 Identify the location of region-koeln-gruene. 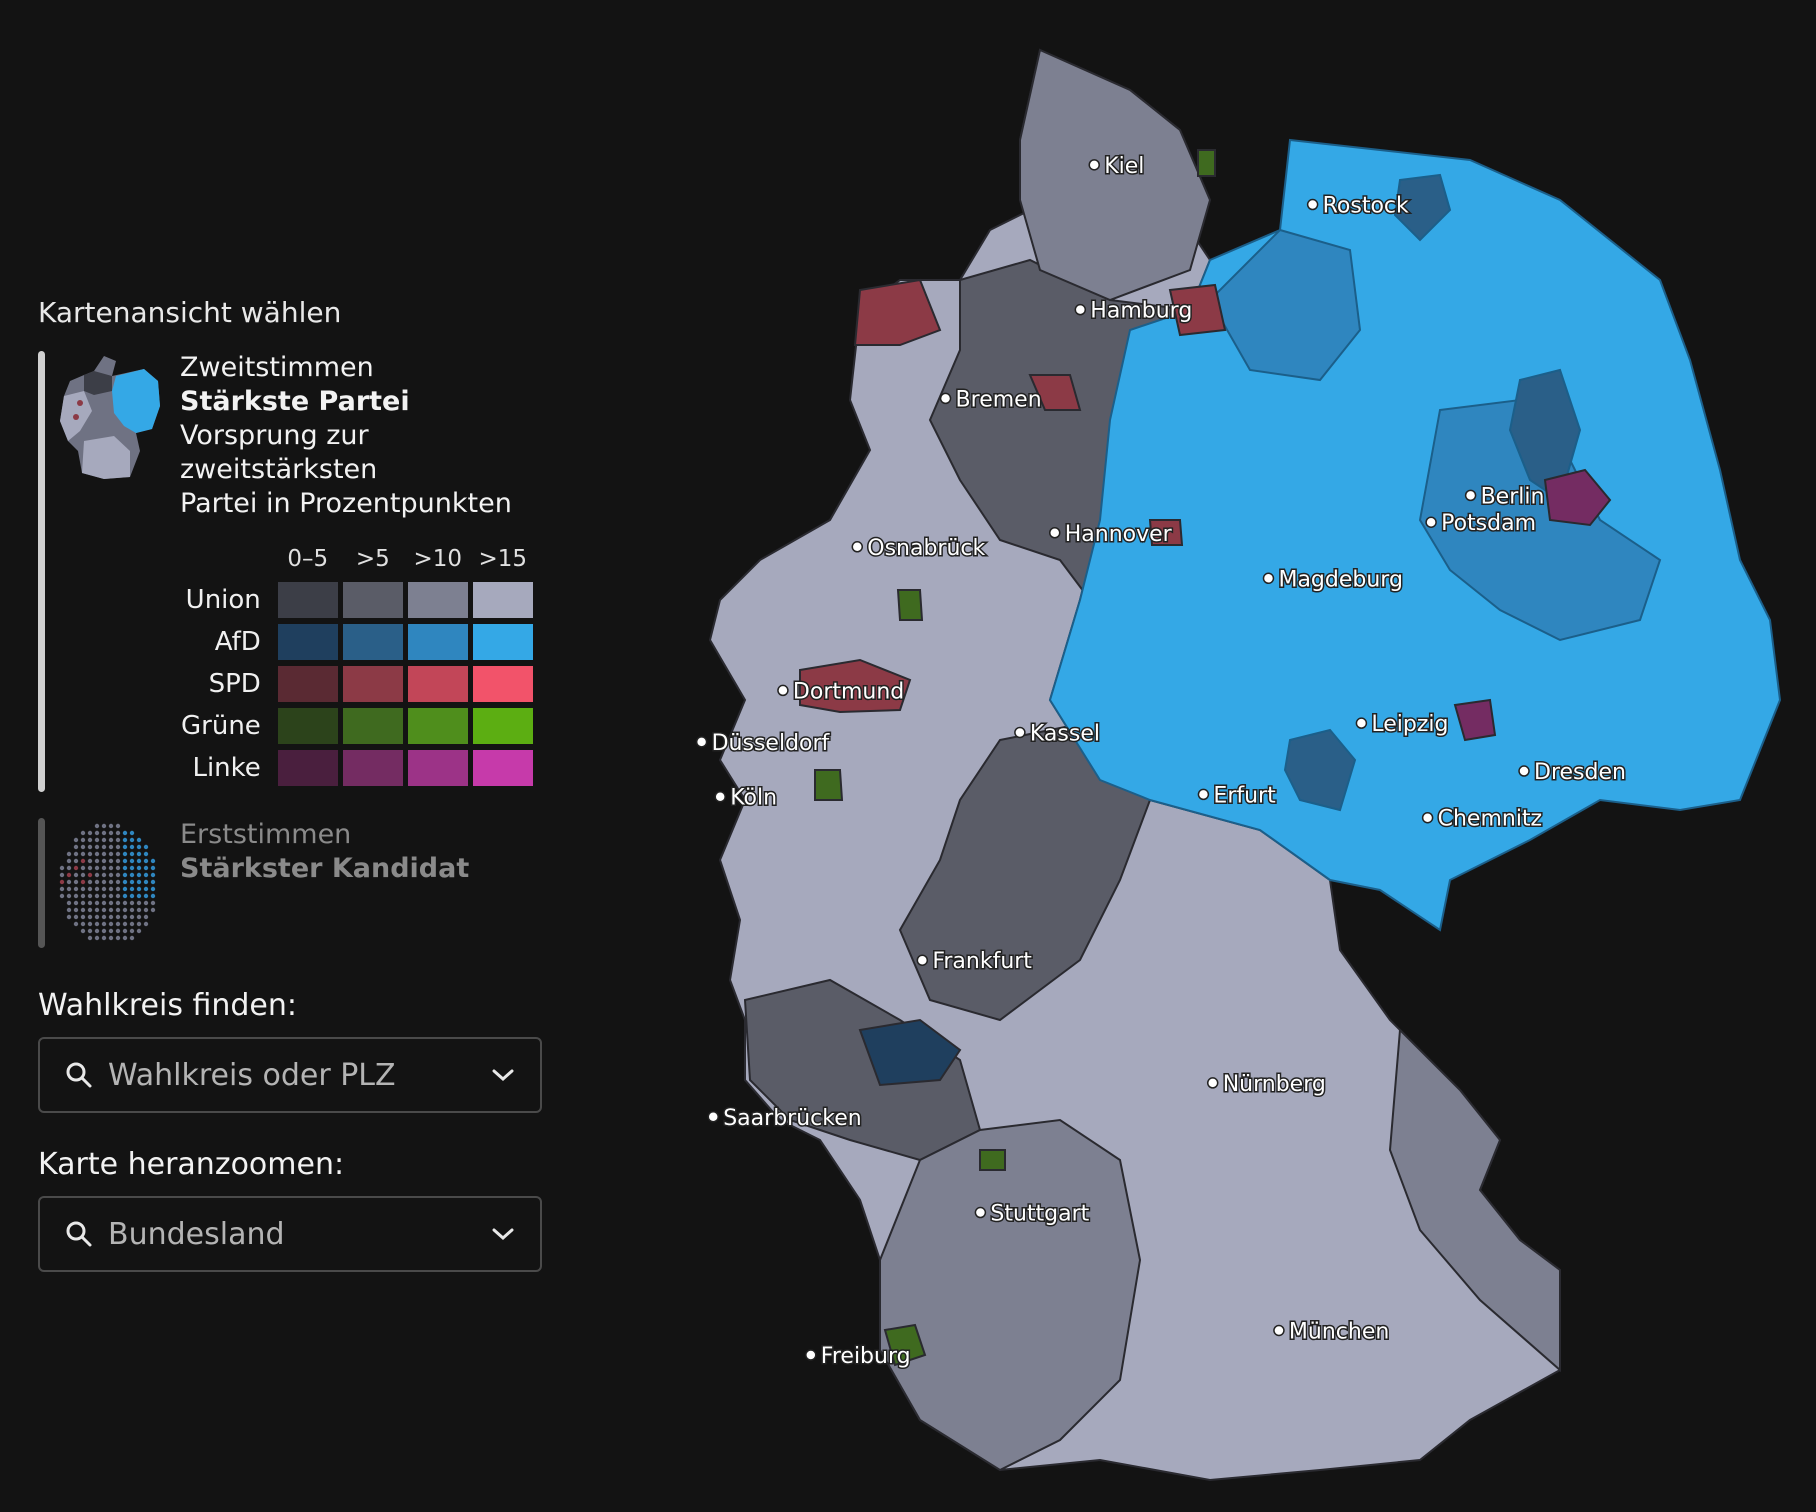
(829, 785).